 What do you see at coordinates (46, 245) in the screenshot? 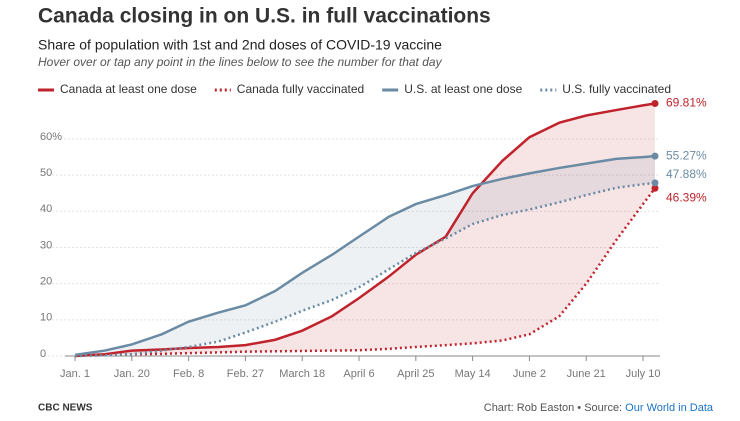
I see `y-tick-label: 30` at bounding box center [46, 245].